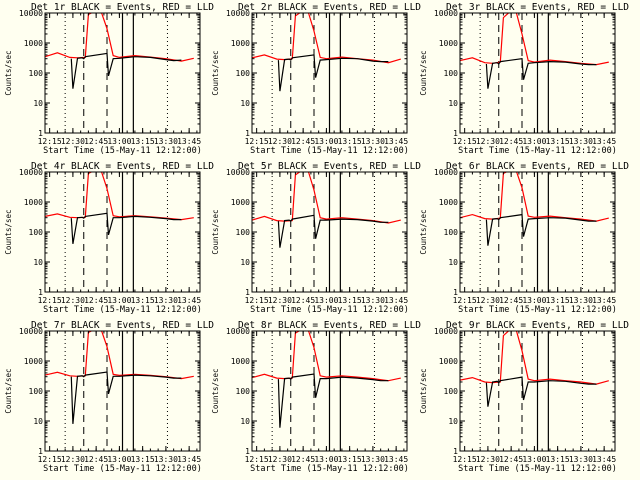 The height and width of the screenshot is (480, 640). Describe the element at coordinates (122, 7) in the screenshot. I see `panel-title: Det 1r BLACK = Events, RED = LLD` at that location.